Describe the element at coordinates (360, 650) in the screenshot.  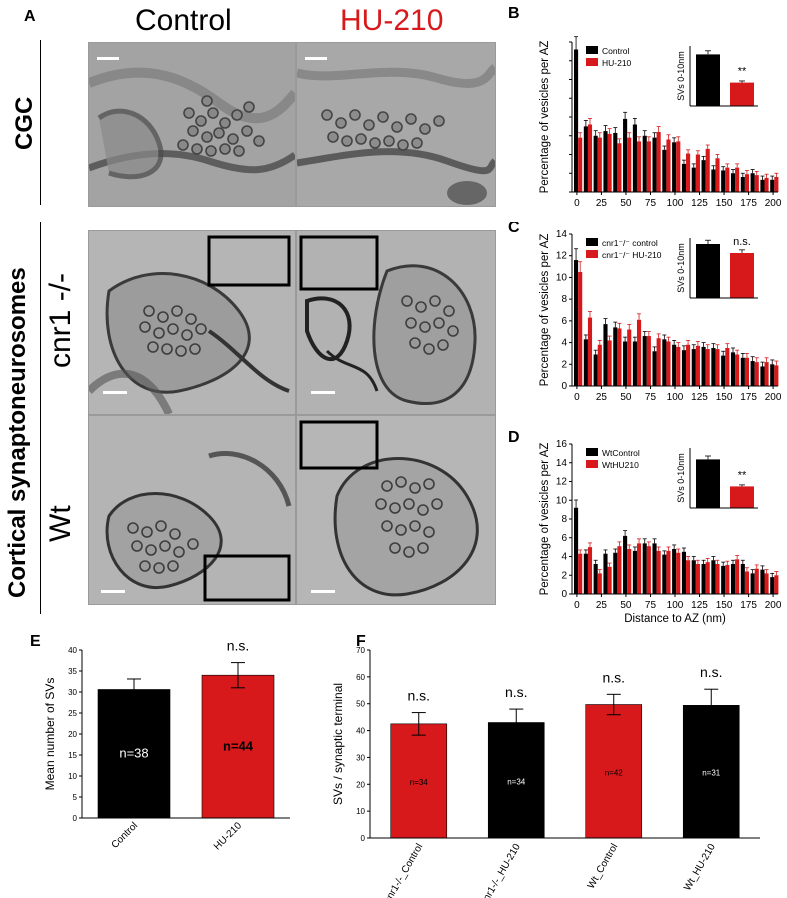
I see `panel-f-y-tick-label: 70` at that location.